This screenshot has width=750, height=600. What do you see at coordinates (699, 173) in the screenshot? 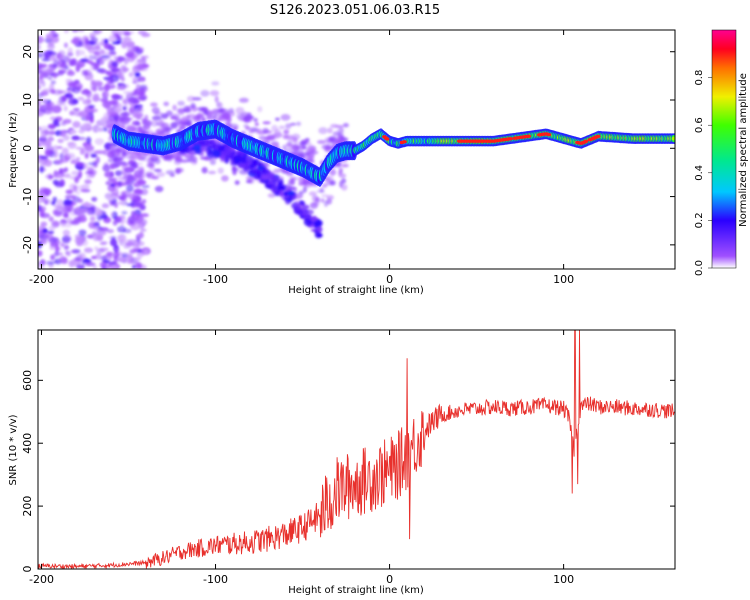
I see `colorbar-tick-label: 0.4` at bounding box center [699, 173].